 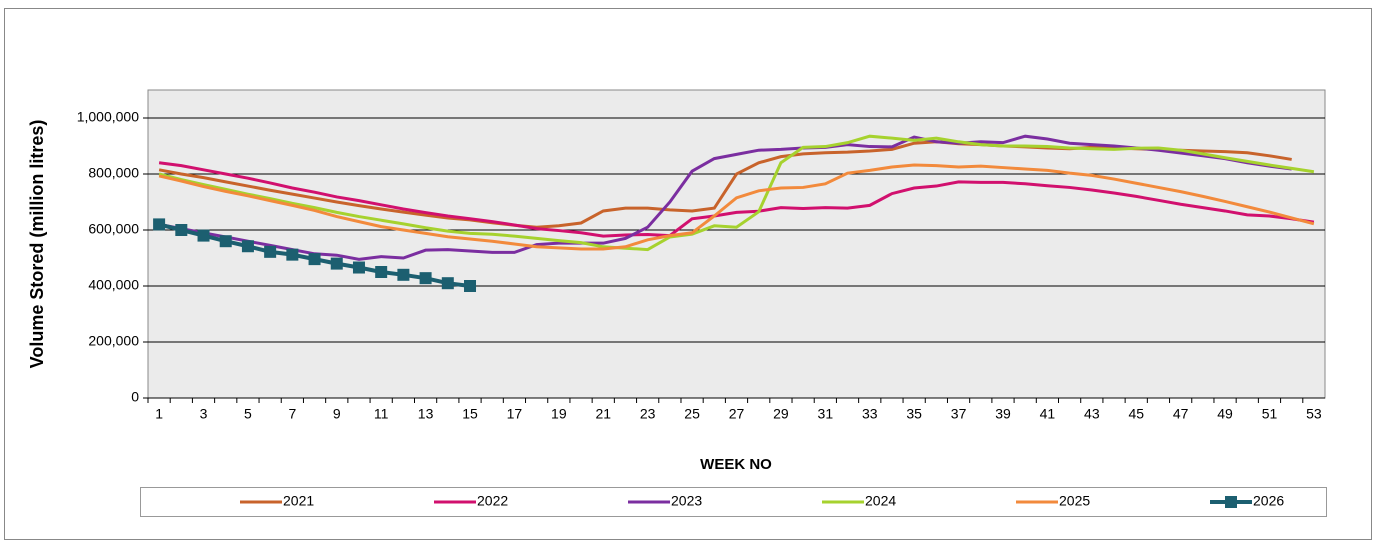 What do you see at coordinates (1136, 414) in the screenshot?
I see `x-tick-label: 45` at bounding box center [1136, 414].